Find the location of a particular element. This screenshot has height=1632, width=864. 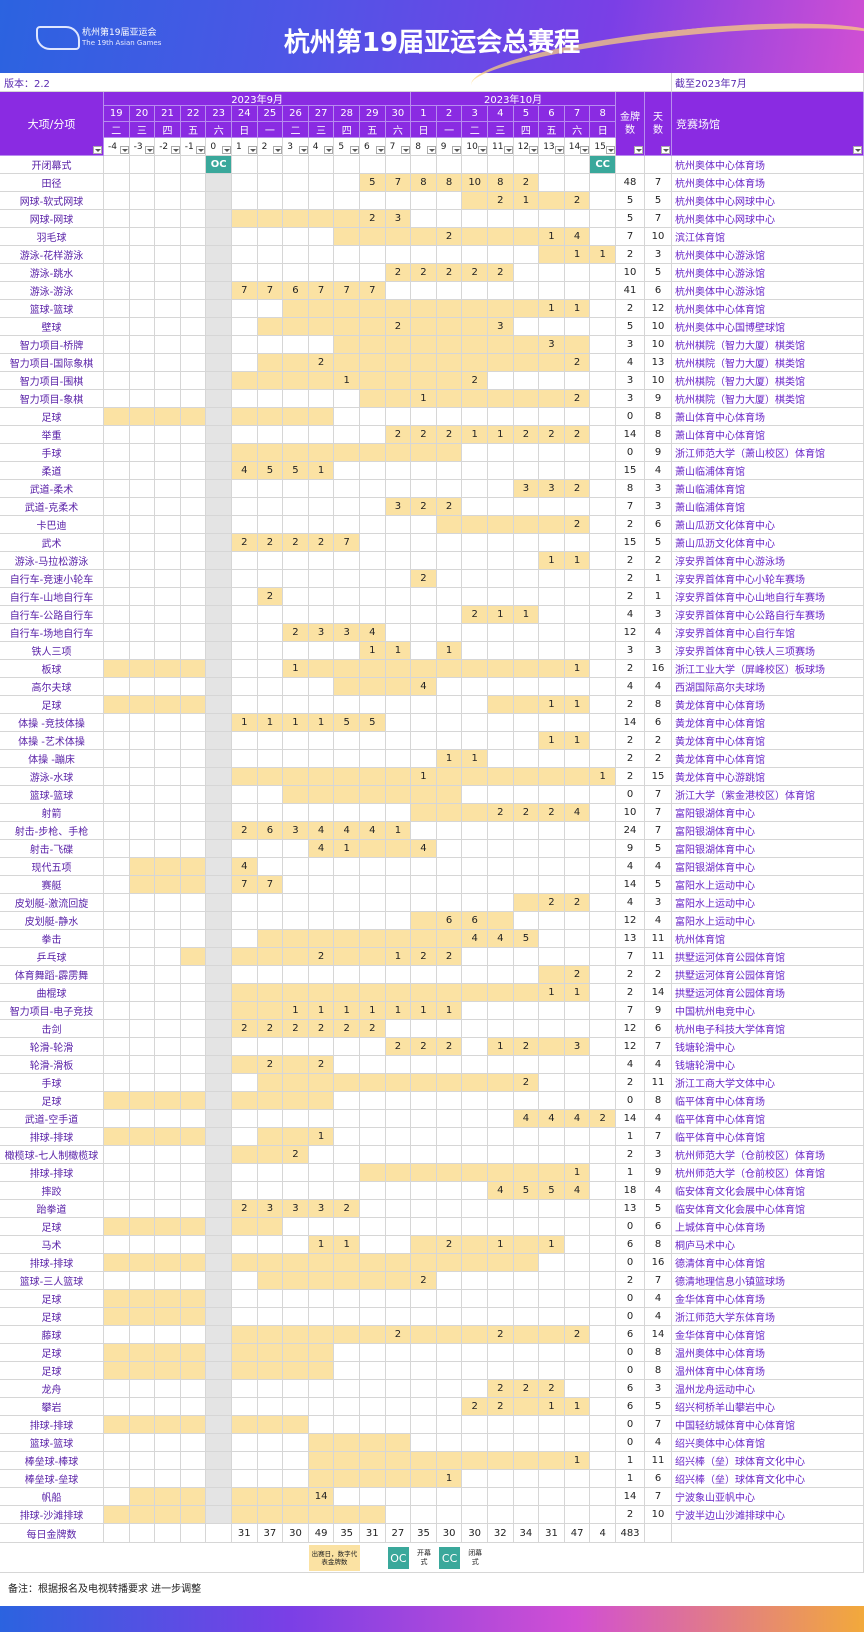

gold-medal-cell: 3 is located at coordinates (347, 633).